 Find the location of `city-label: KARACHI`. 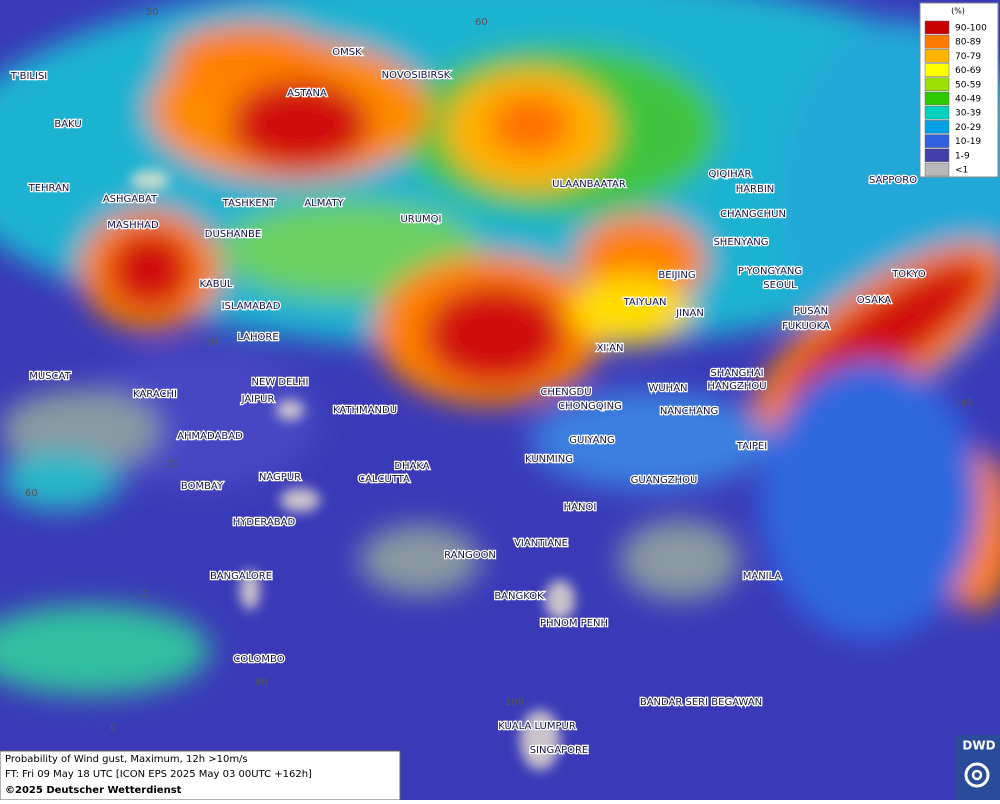

city-label: KARACHI is located at coordinates (155, 394).